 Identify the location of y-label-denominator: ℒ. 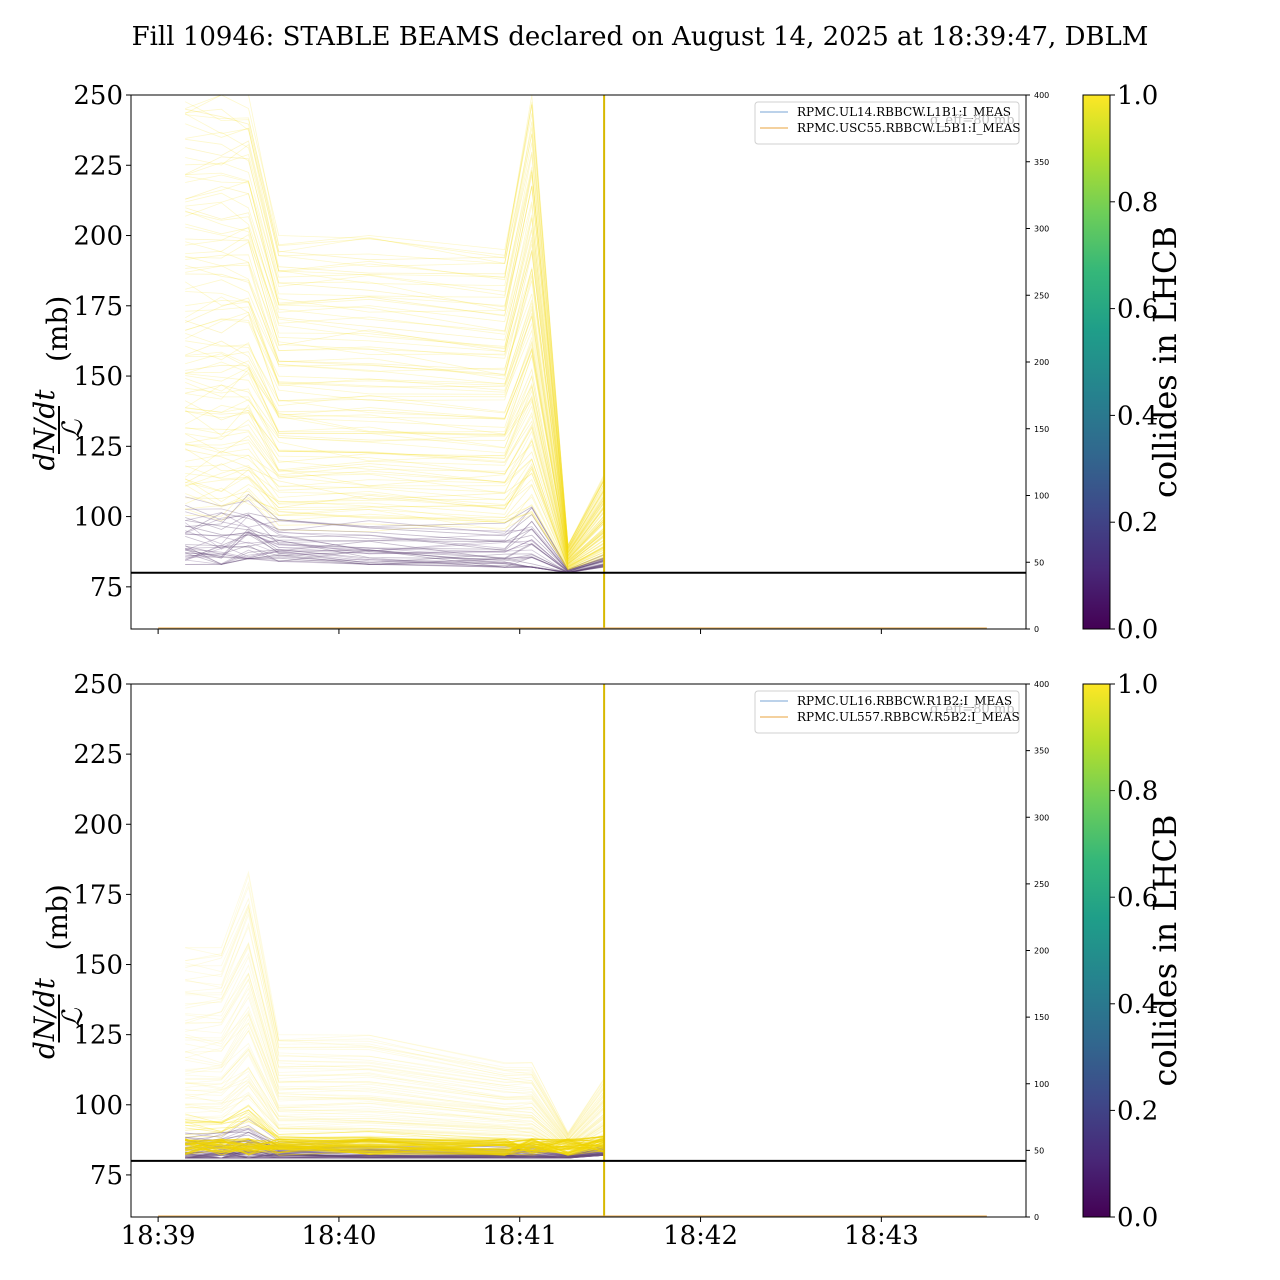
(72, 1018).